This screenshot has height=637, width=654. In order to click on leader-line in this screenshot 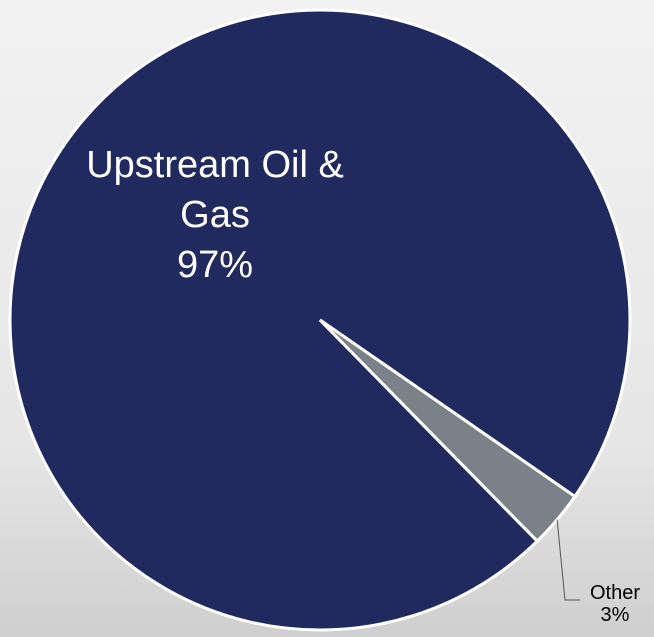, I will do `click(568, 560)`.